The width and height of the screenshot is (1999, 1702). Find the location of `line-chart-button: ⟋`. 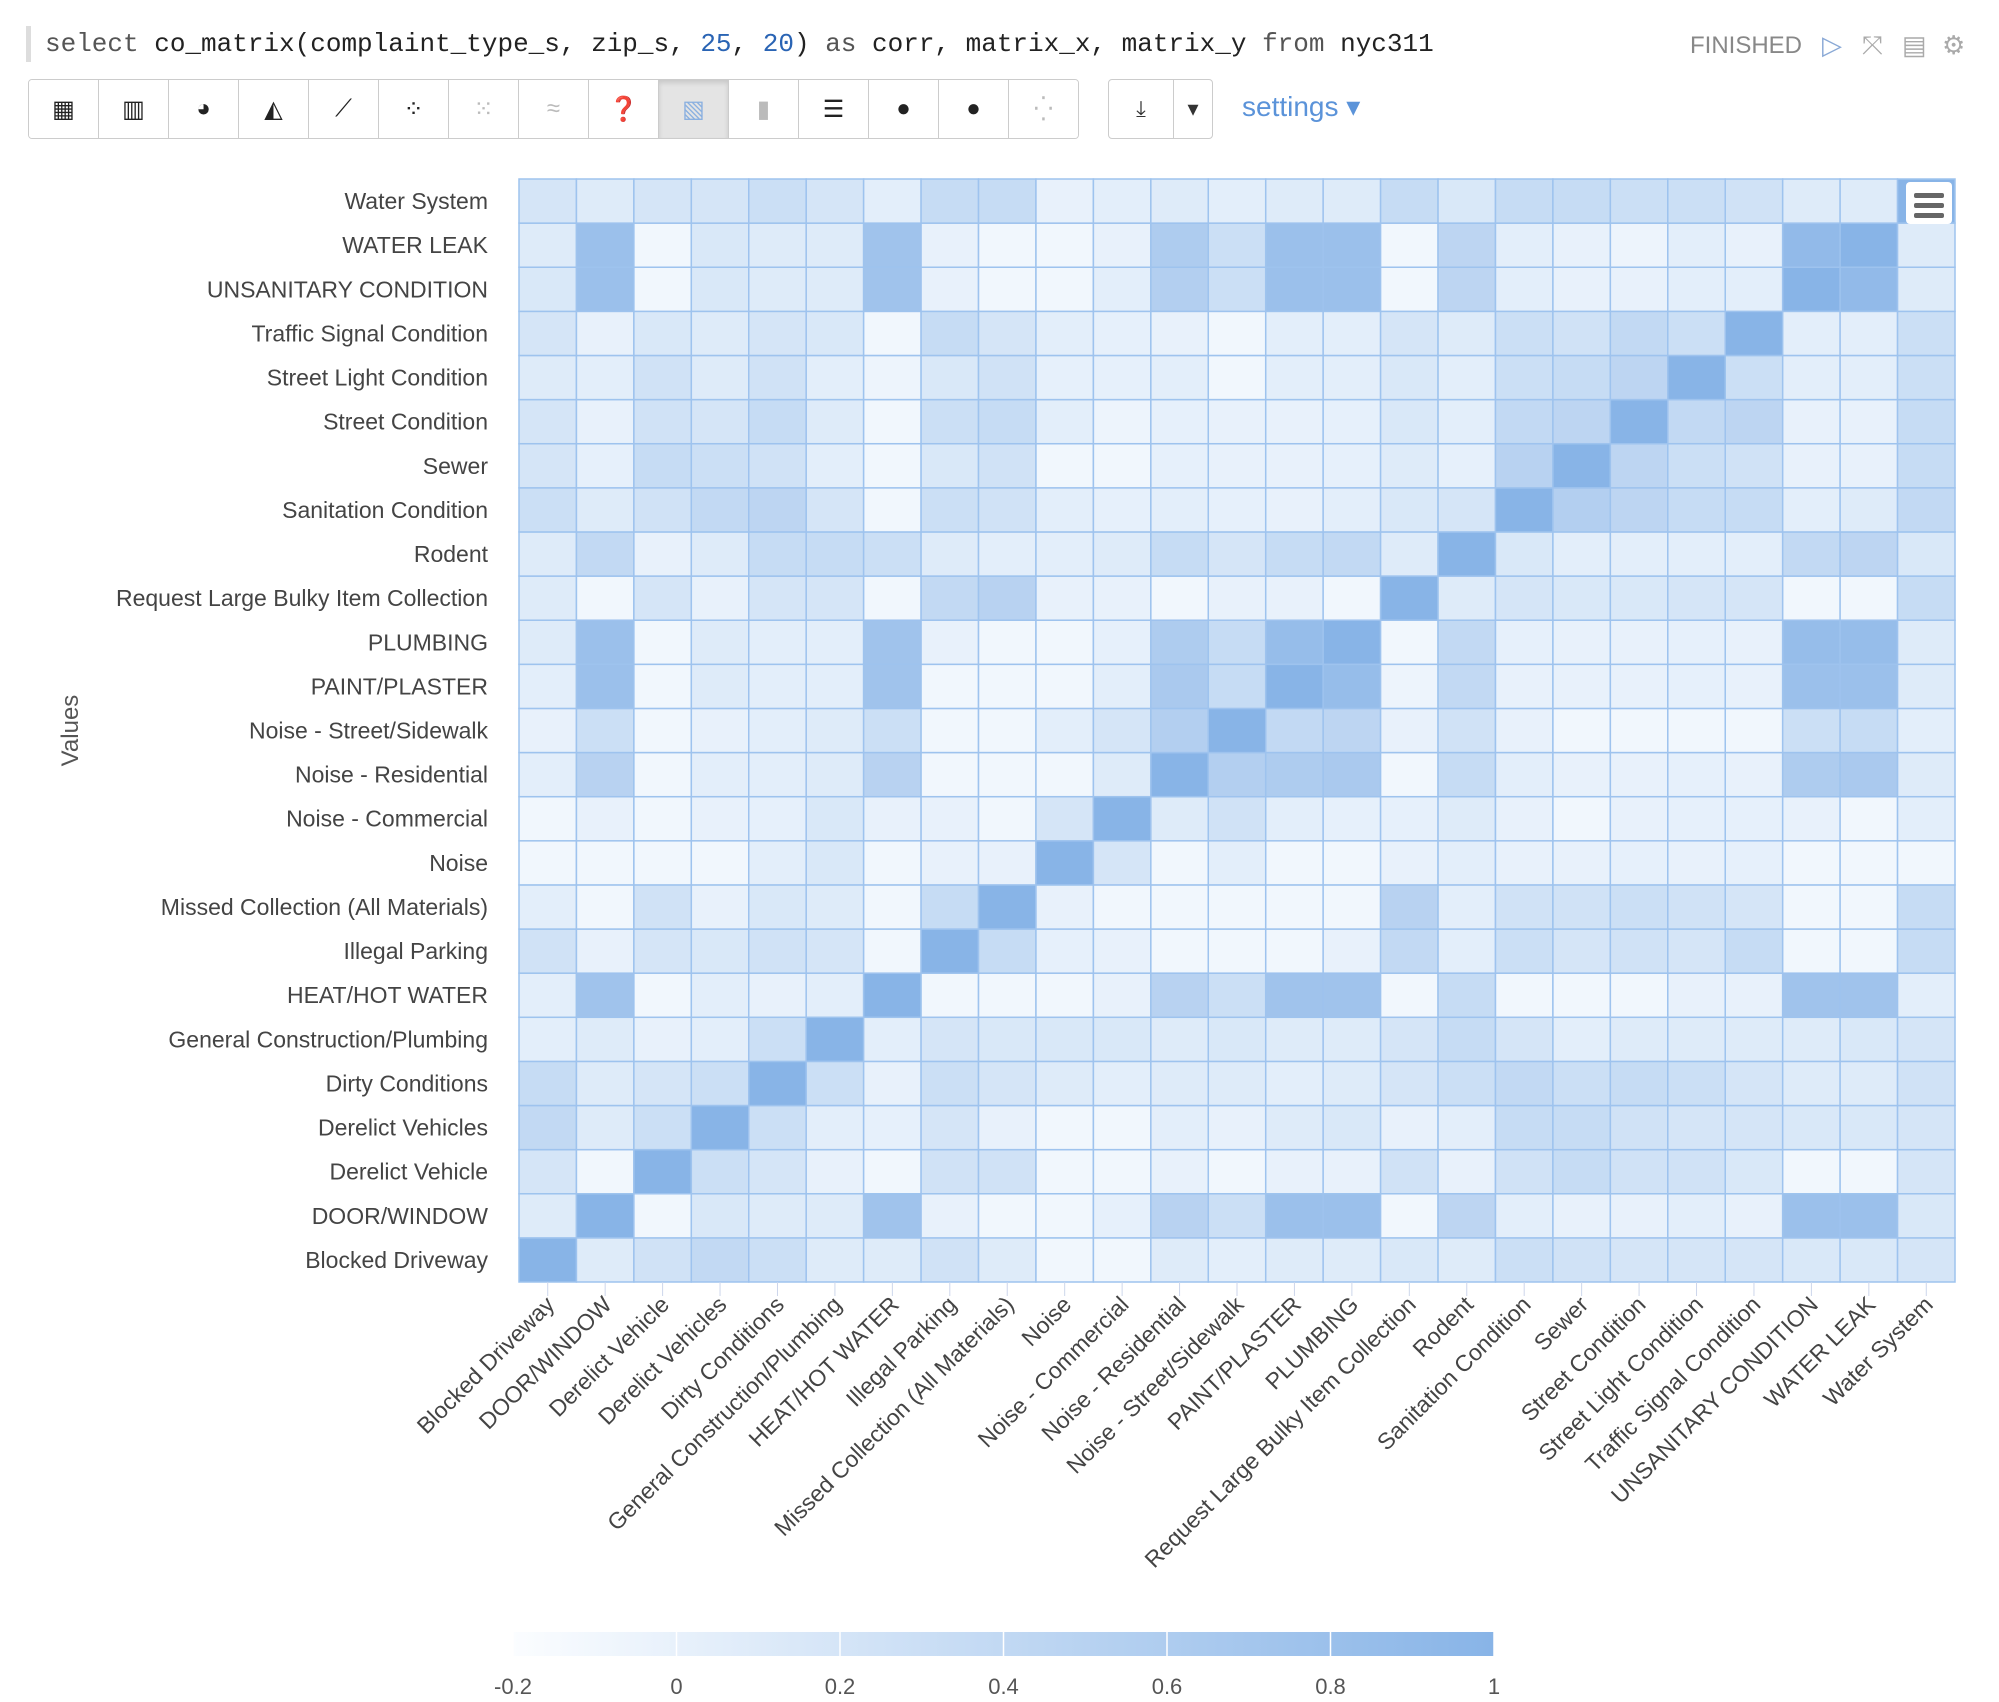

line-chart-button: ⟋ is located at coordinates (344, 109).